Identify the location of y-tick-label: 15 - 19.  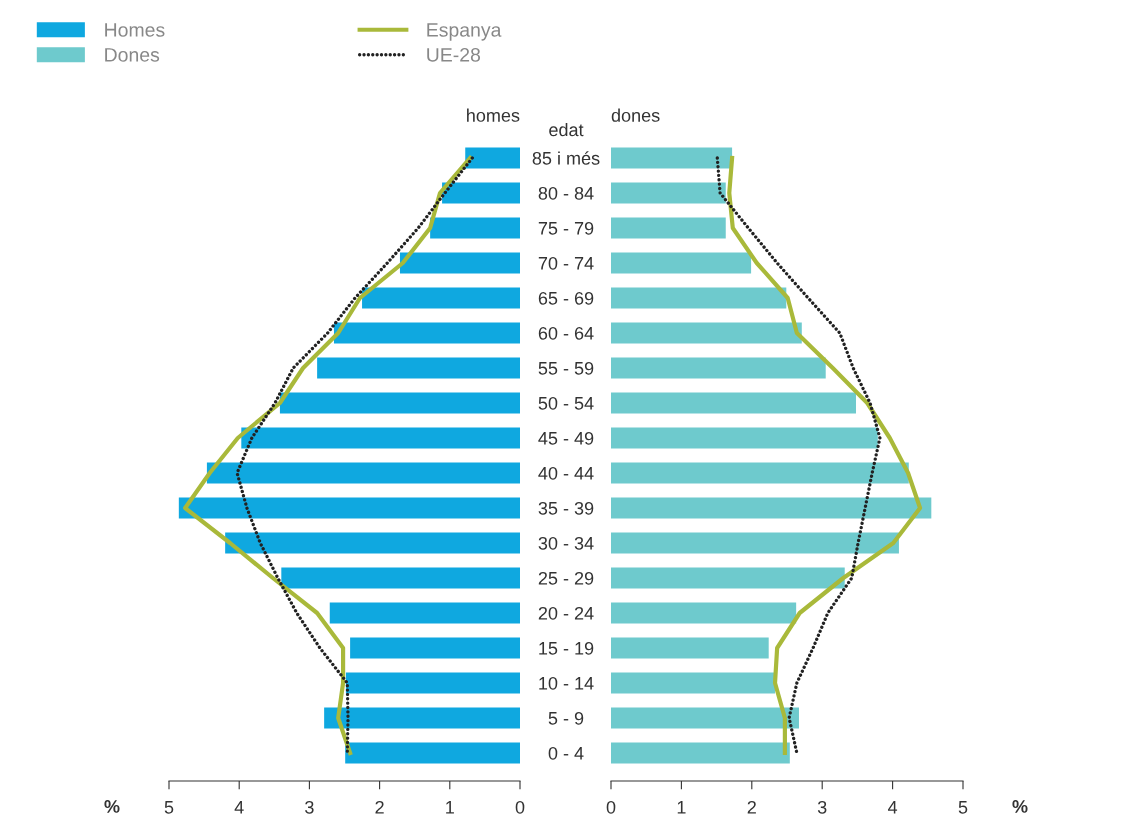
(566, 648).